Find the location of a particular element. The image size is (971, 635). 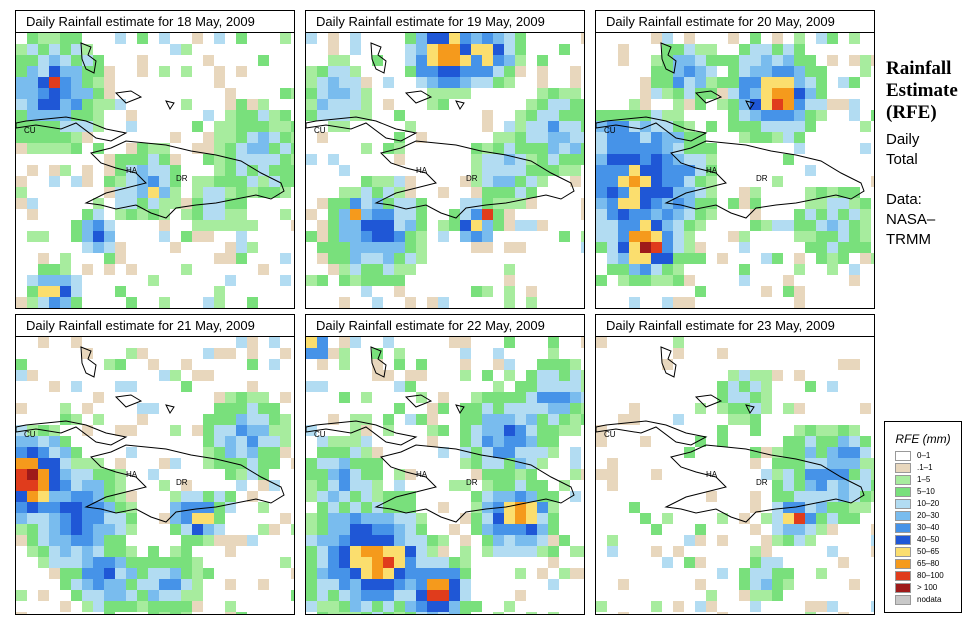

panel-title-23-may: Daily Rainfall estimate for 23 May, 2009 is located at coordinates (735, 325).